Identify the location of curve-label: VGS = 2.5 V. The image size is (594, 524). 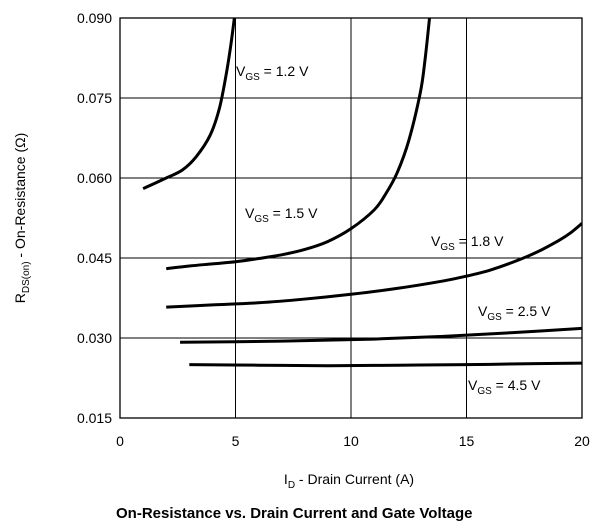
(514, 313).